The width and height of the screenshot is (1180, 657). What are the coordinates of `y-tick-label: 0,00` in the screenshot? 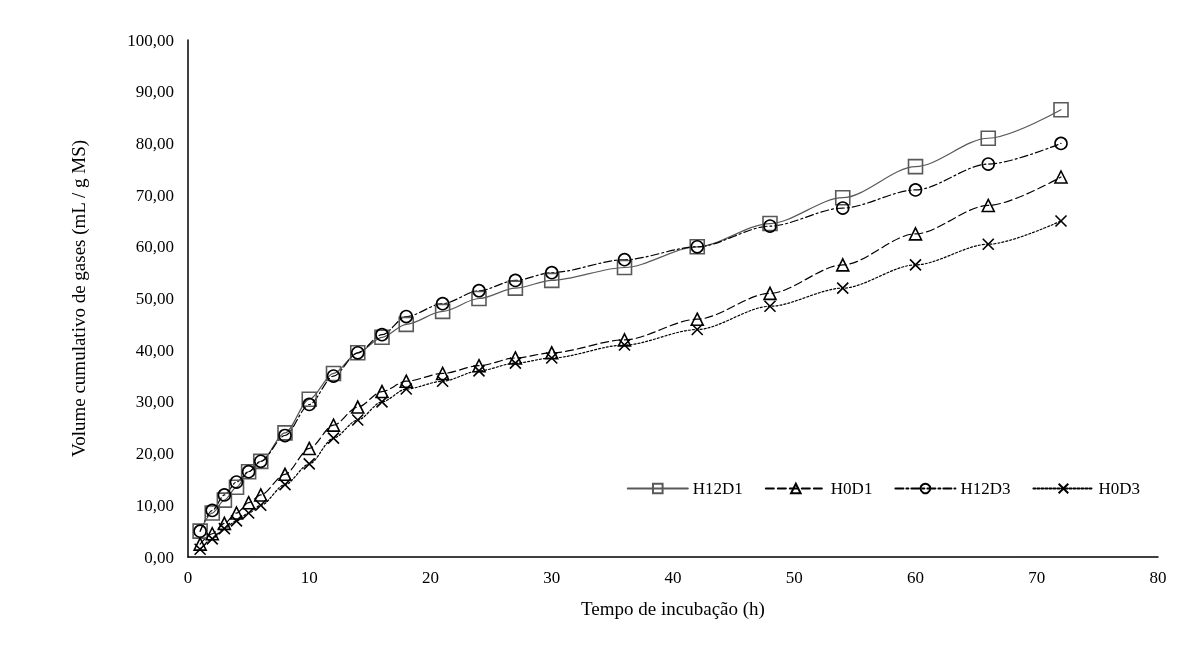 It's located at (159, 557).